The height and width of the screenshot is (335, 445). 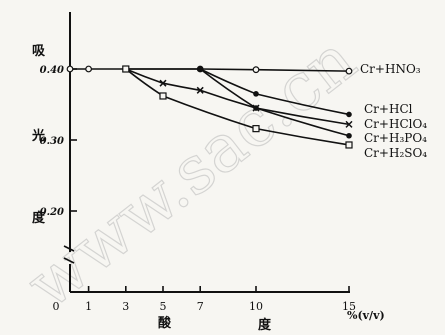 I want to click on y-axis-title-char-1: 吸, so click(x=39, y=51).